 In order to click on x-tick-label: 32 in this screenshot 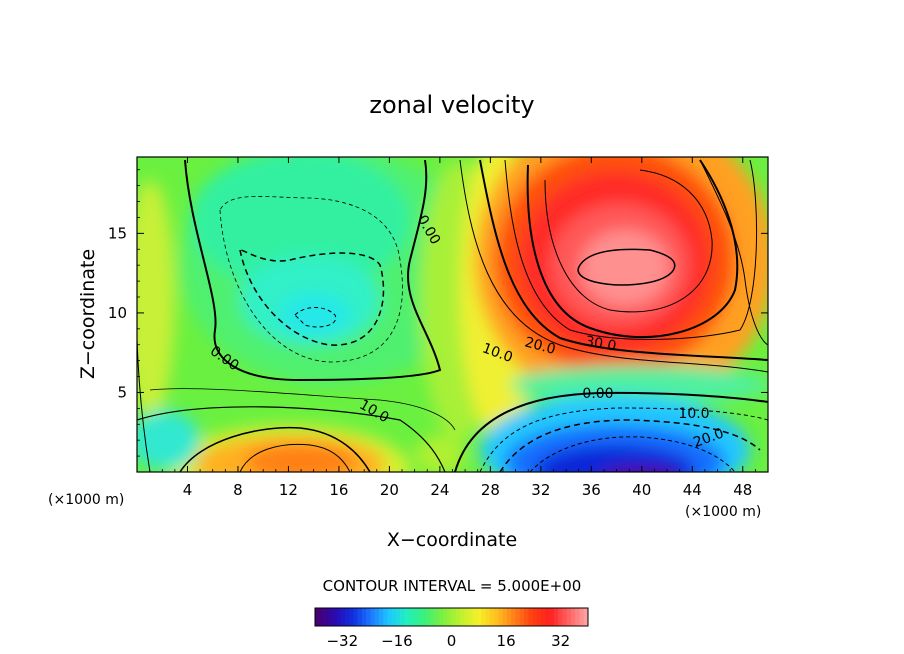, I will do `click(540, 490)`.